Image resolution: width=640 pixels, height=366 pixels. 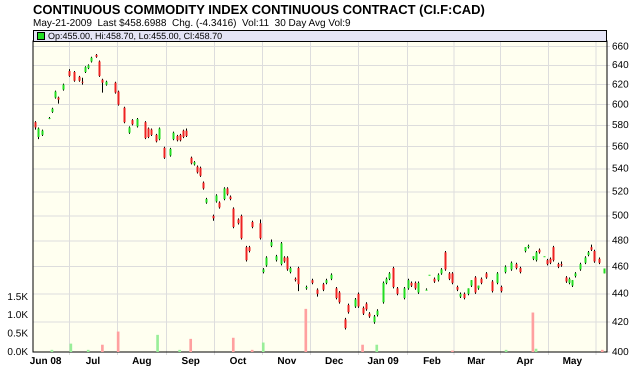 What do you see at coordinates (287, 361) in the screenshot?
I see `x-tick-label: Nov` at bounding box center [287, 361].